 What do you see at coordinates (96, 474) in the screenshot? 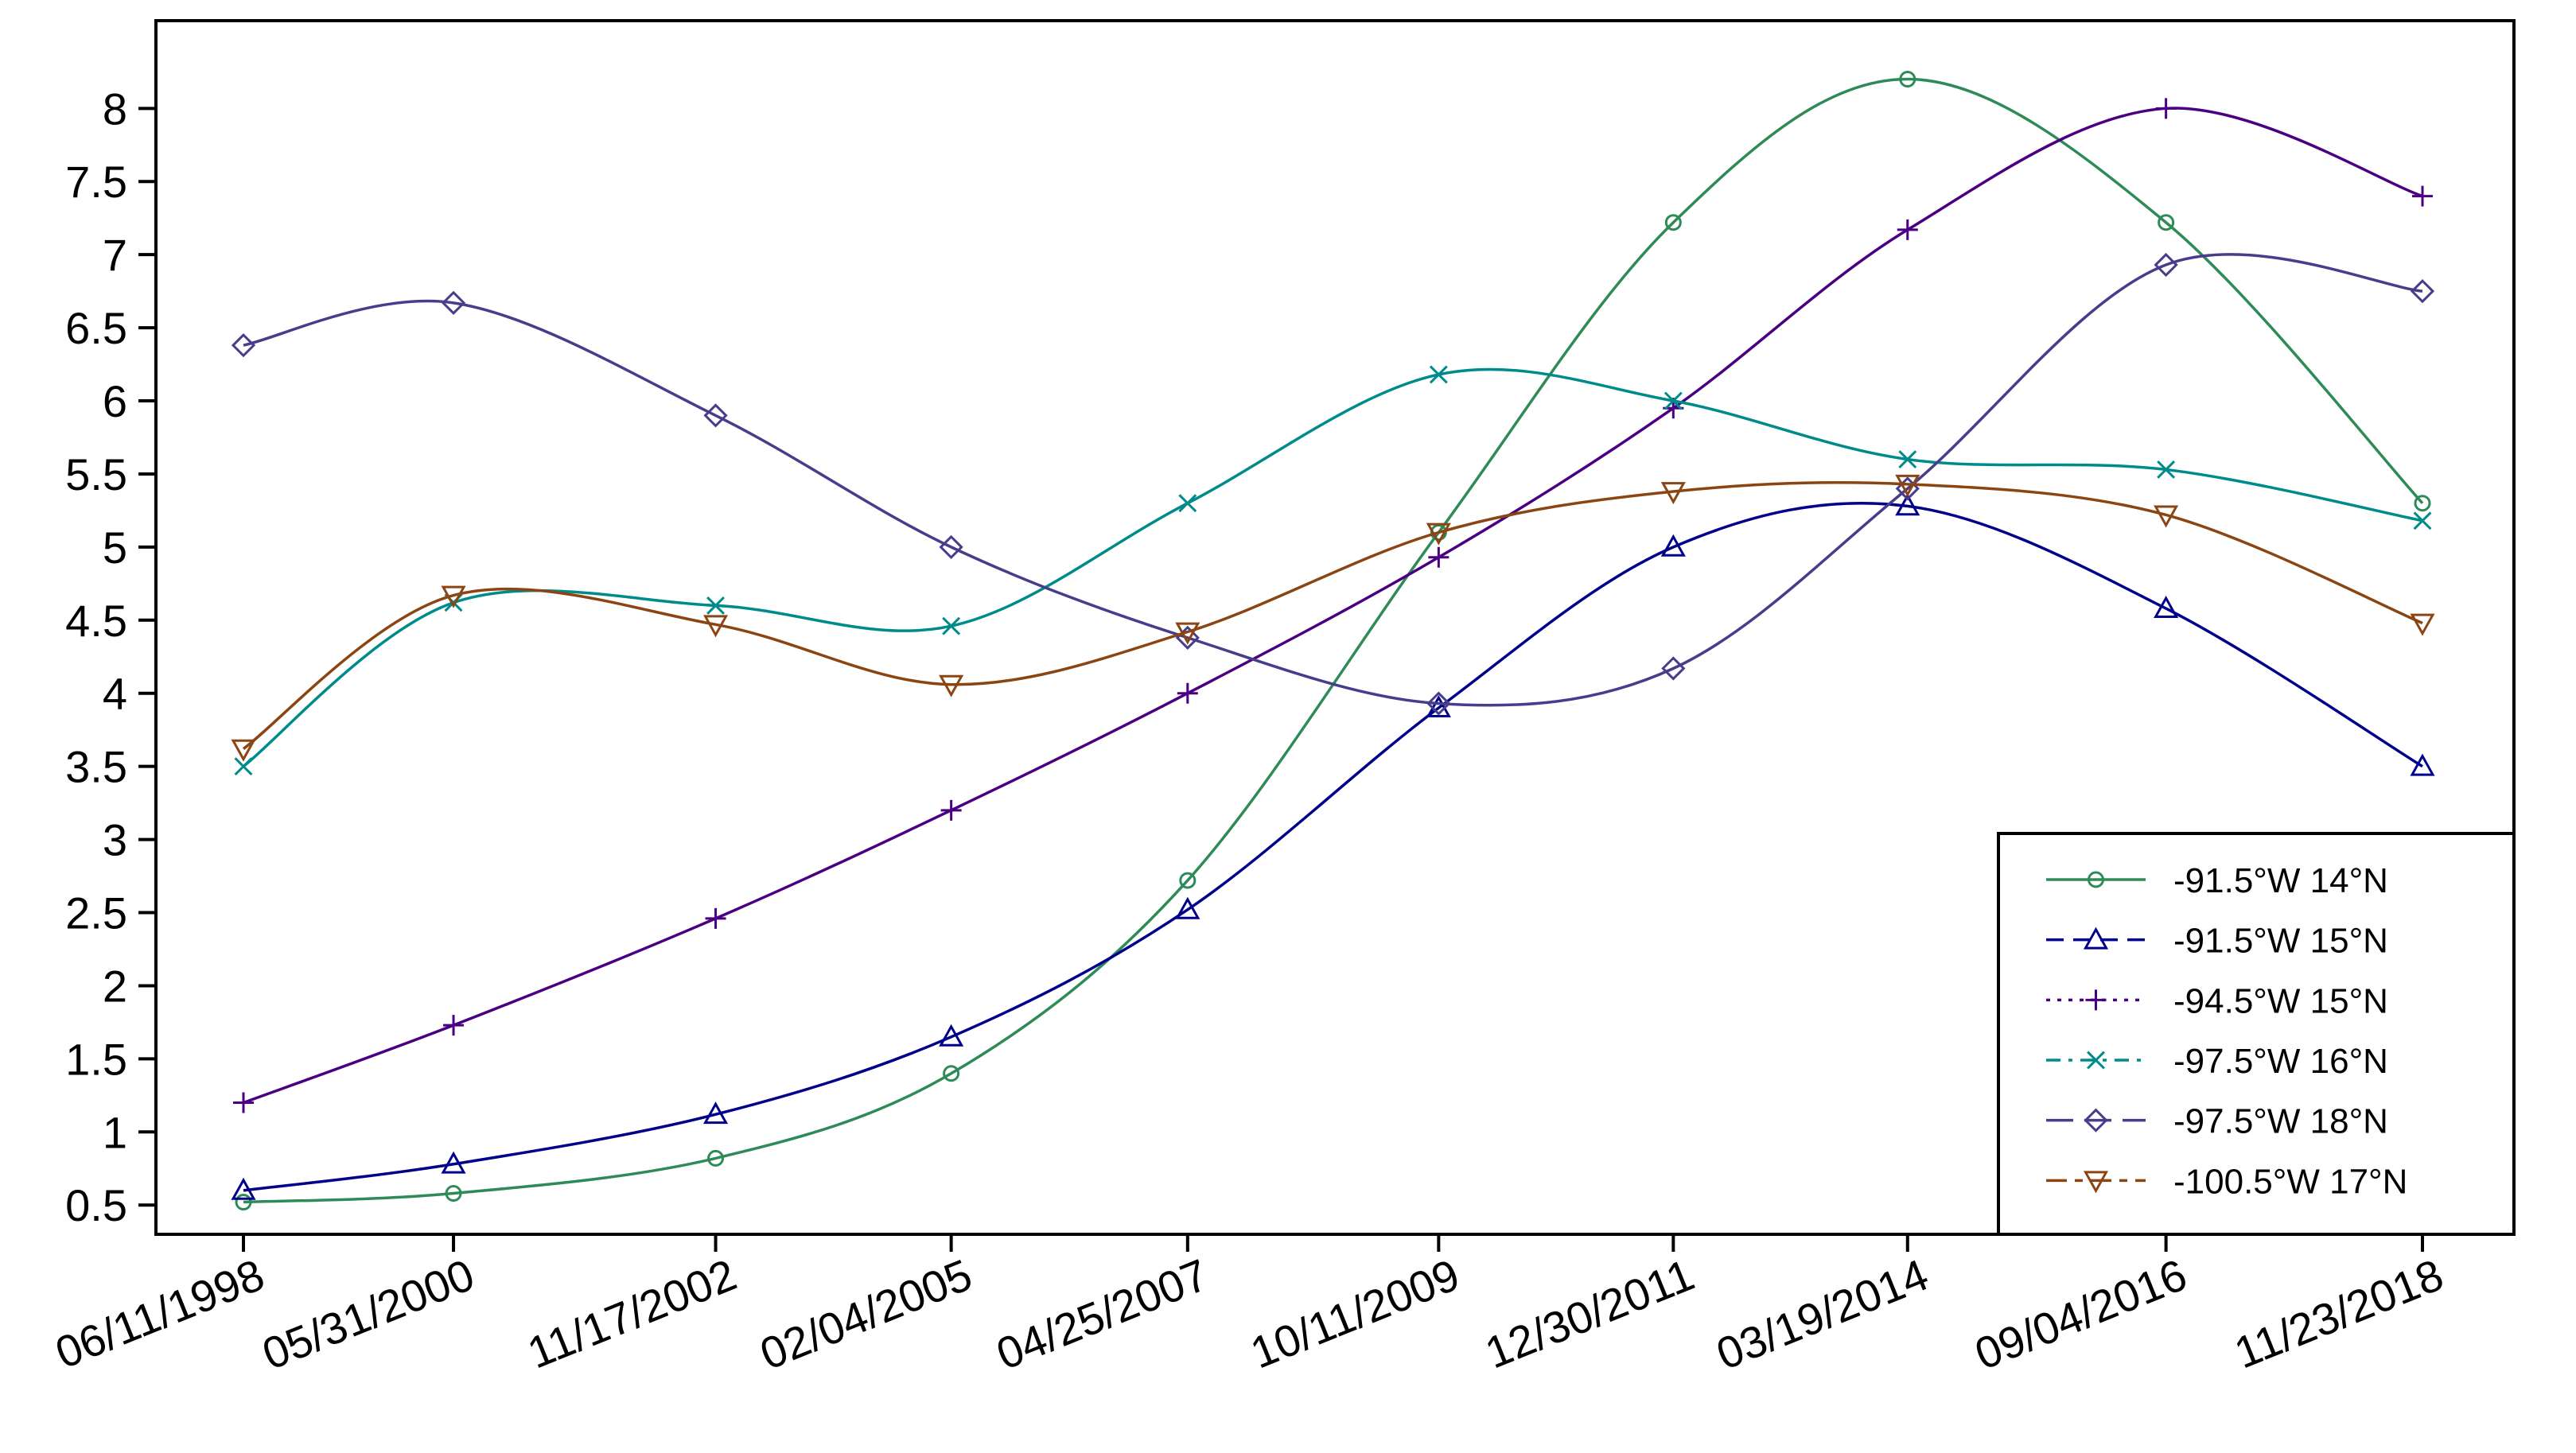
I see `y-tick-label: 5.5` at bounding box center [96, 474].